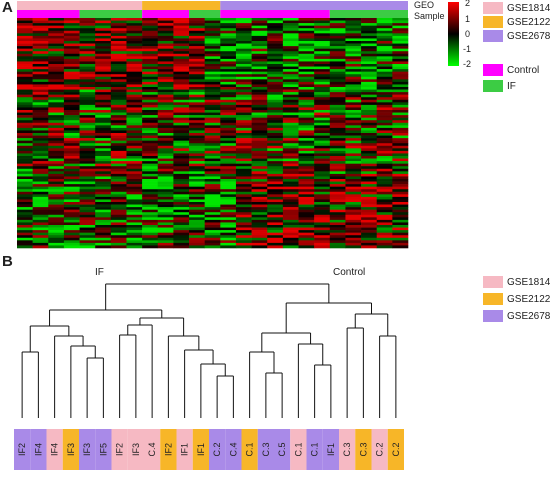 Image resolution: width=550 pixels, height=486 pixels. Describe the element at coordinates (314, 449) in the screenshot. I see `leaf-box` at that location.